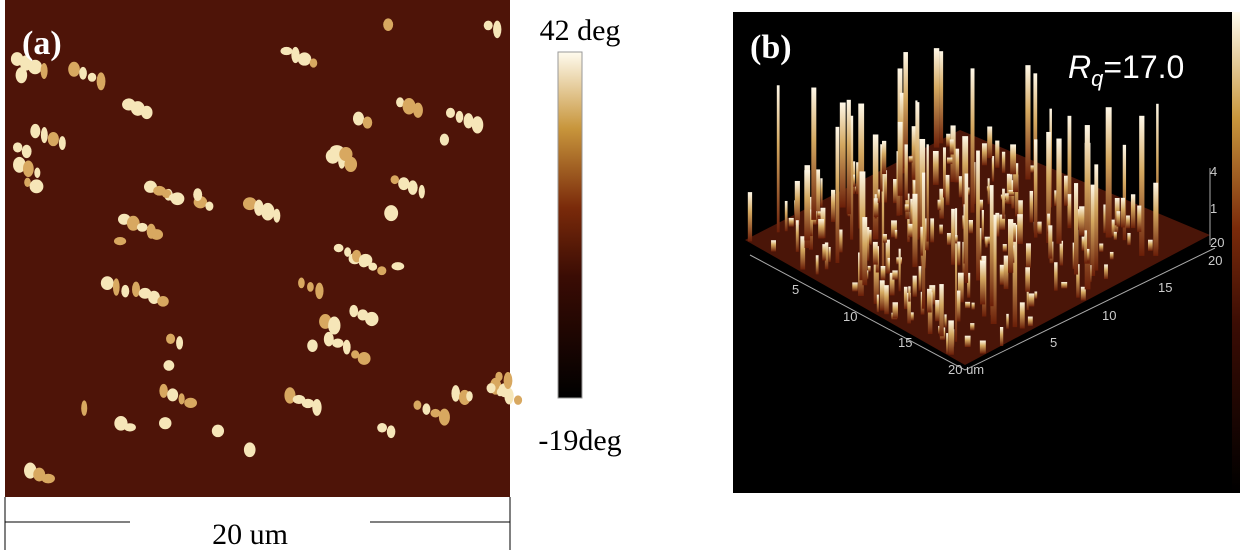 The width and height of the screenshot is (1255, 554). What do you see at coordinates (850, 316) in the screenshot?
I see `x-tick-label: 10` at bounding box center [850, 316].